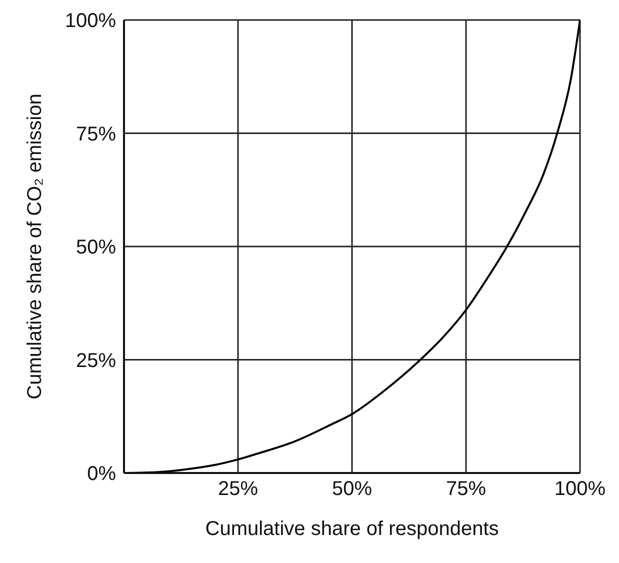 The image size is (619, 563). I want to click on y-tick-label: 50%, so click(96, 247).